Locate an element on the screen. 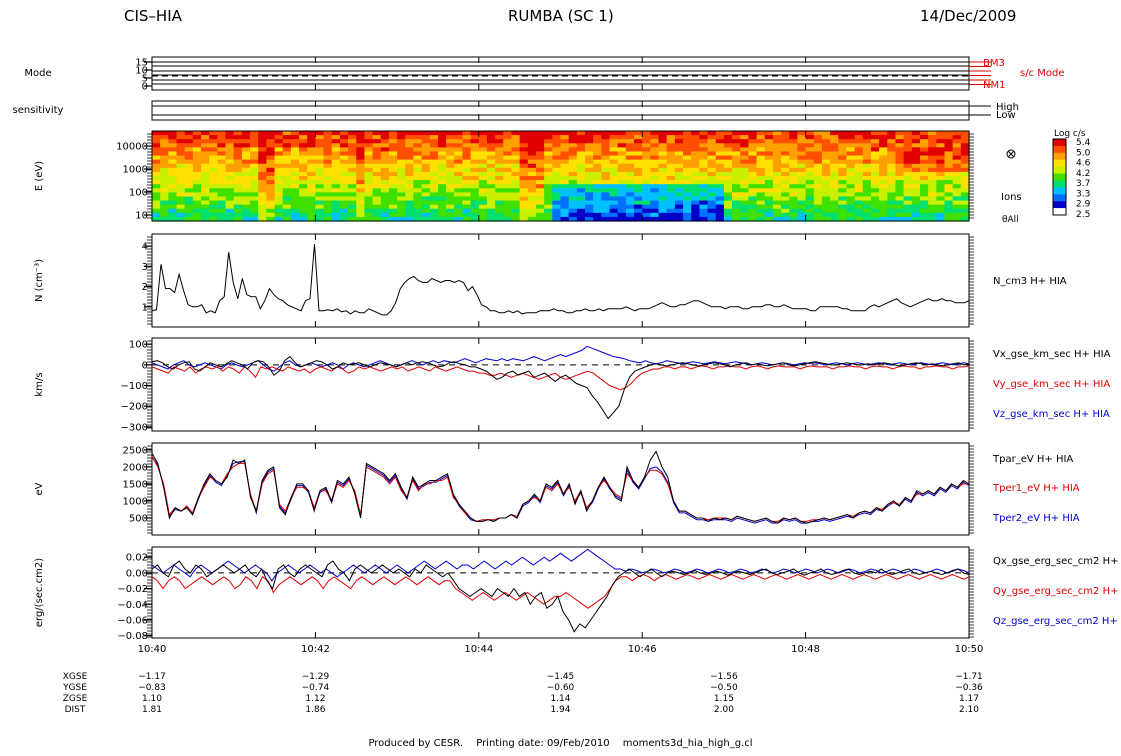 Image resolution: width=1121 pixels, height=756 pixels. mode-tick-label: 10 is located at coordinates (141, 71).